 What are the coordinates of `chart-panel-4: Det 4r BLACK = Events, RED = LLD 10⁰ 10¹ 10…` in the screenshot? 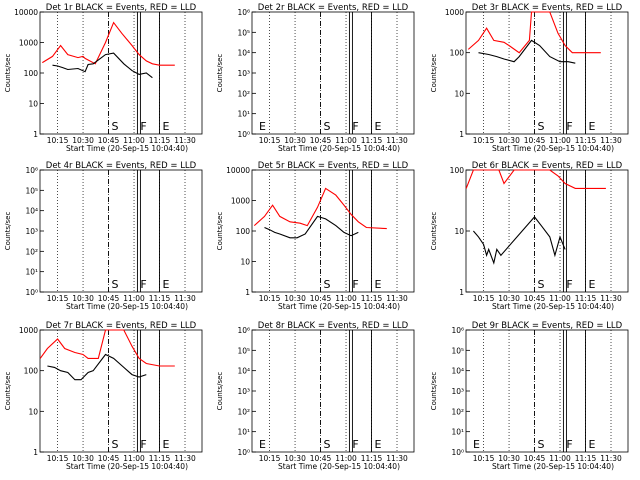 It's located at (103, 236).